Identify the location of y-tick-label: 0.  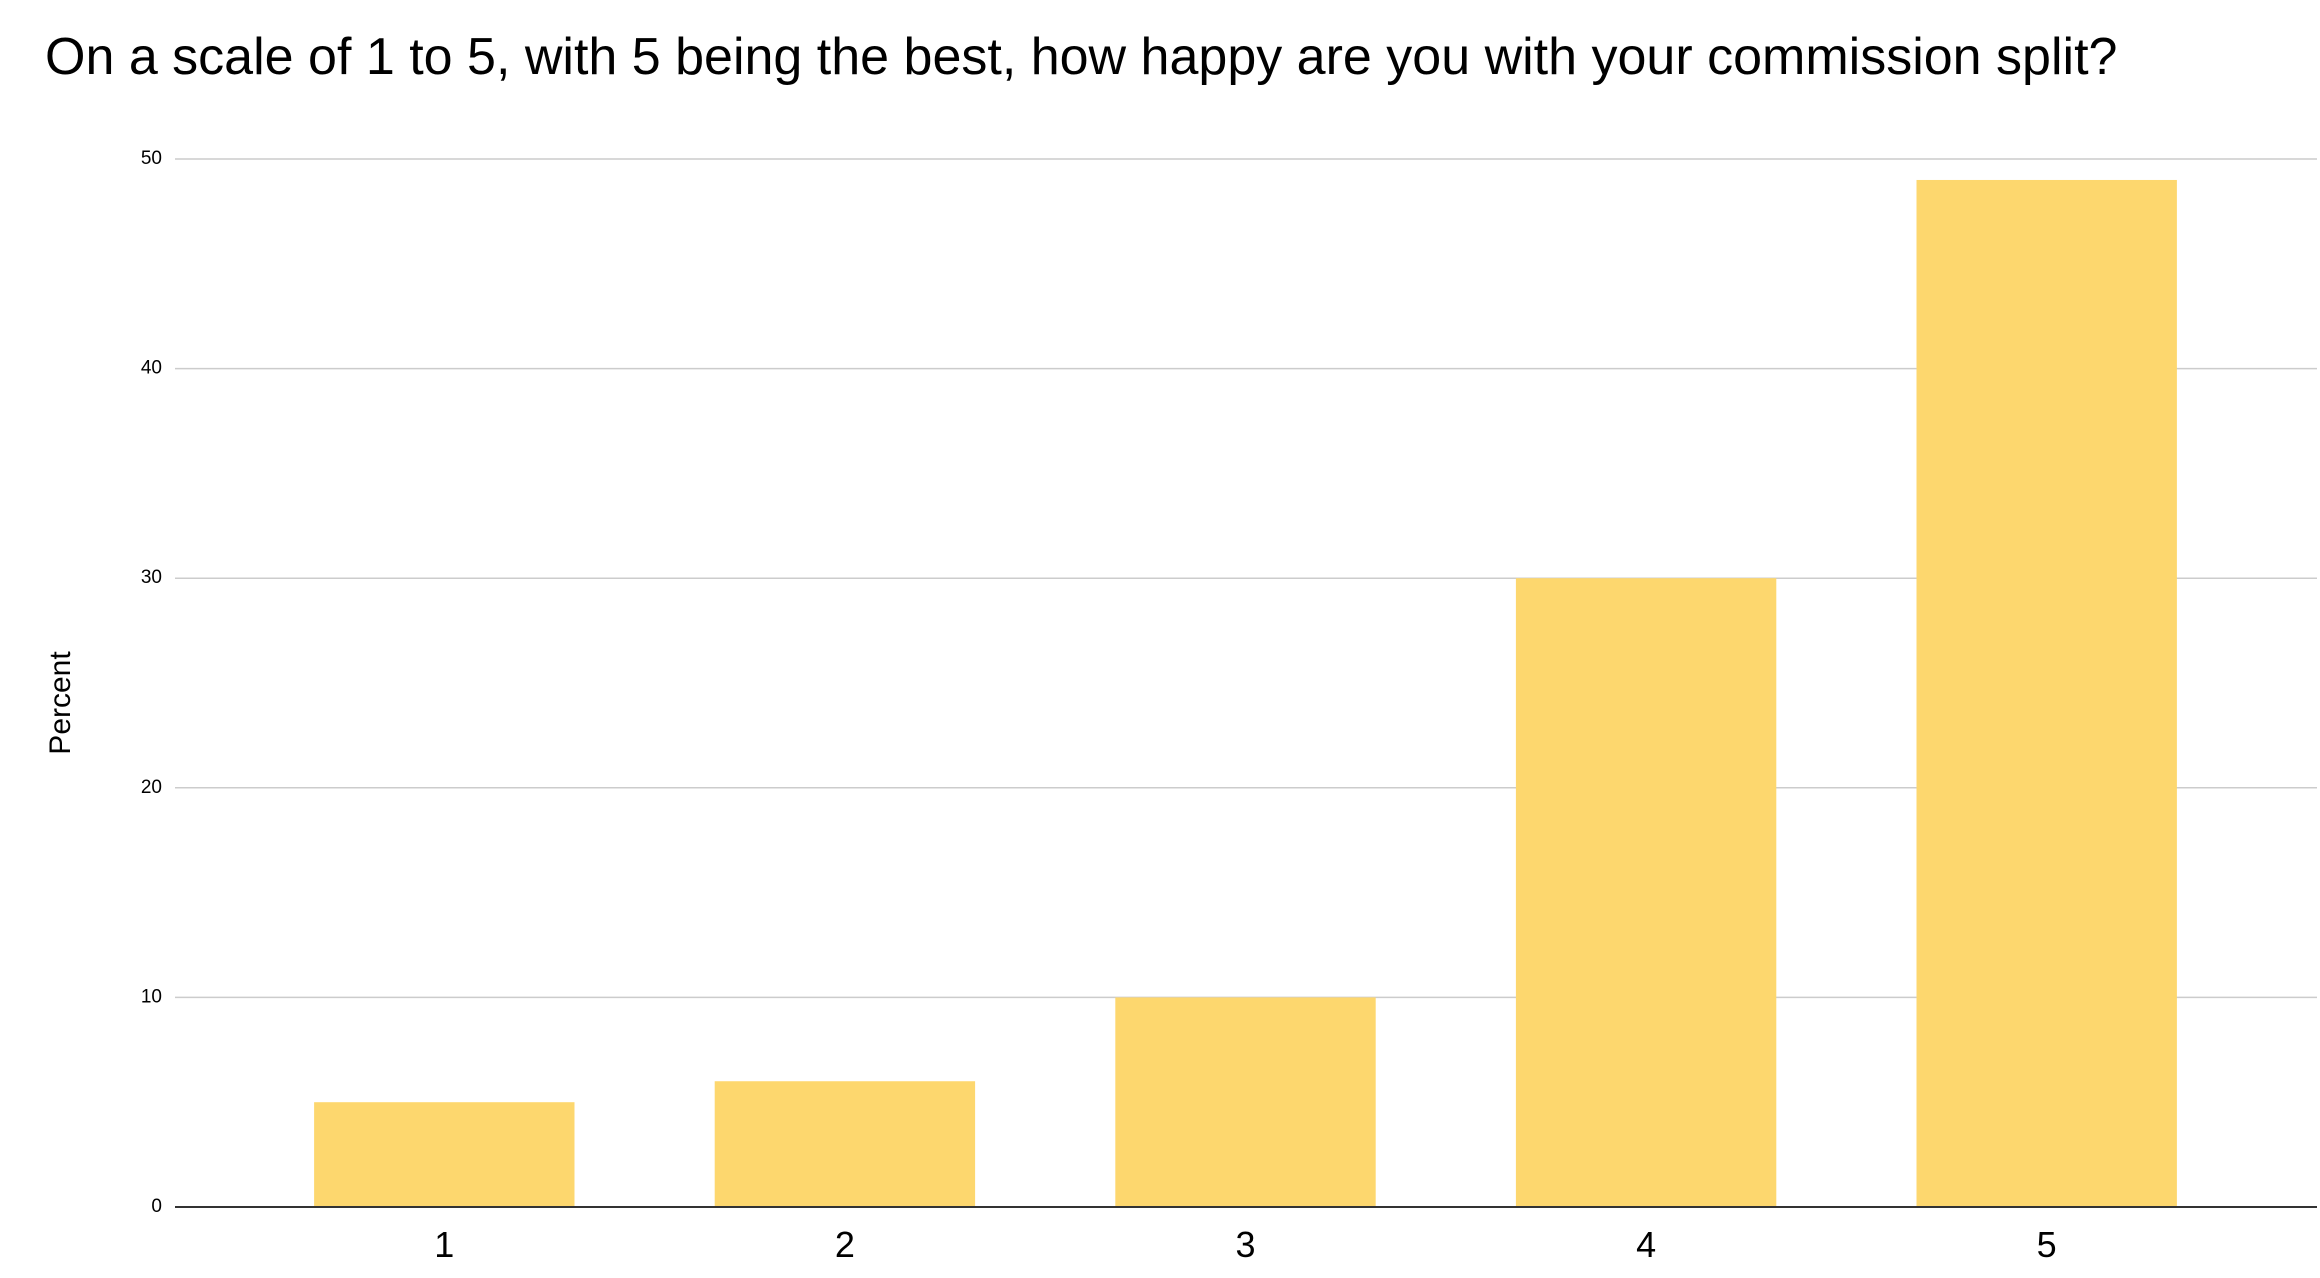
(156, 1206).